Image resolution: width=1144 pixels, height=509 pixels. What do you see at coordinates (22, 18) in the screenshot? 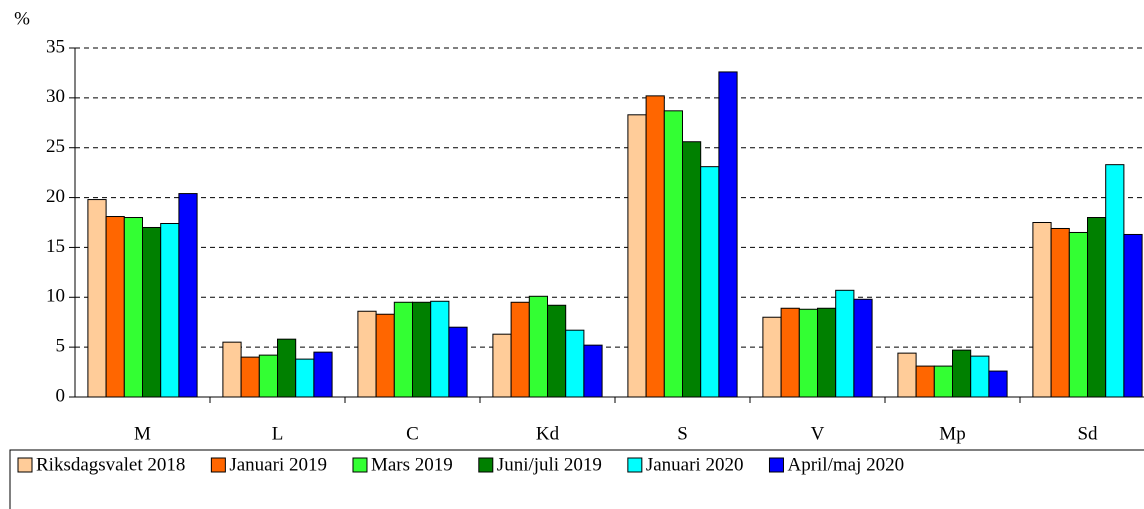
I see `y-axis-label: %` at bounding box center [22, 18].